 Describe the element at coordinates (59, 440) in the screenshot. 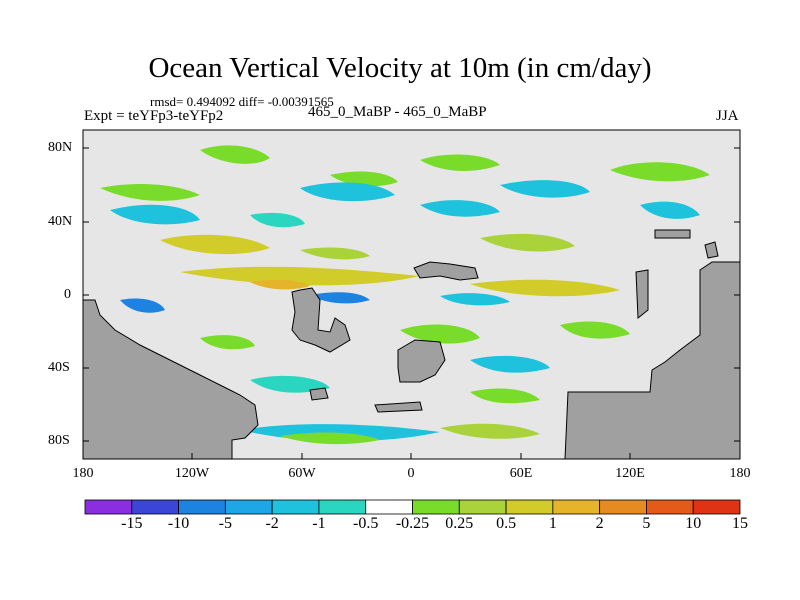

I see `y-tick-label: 80S` at that location.